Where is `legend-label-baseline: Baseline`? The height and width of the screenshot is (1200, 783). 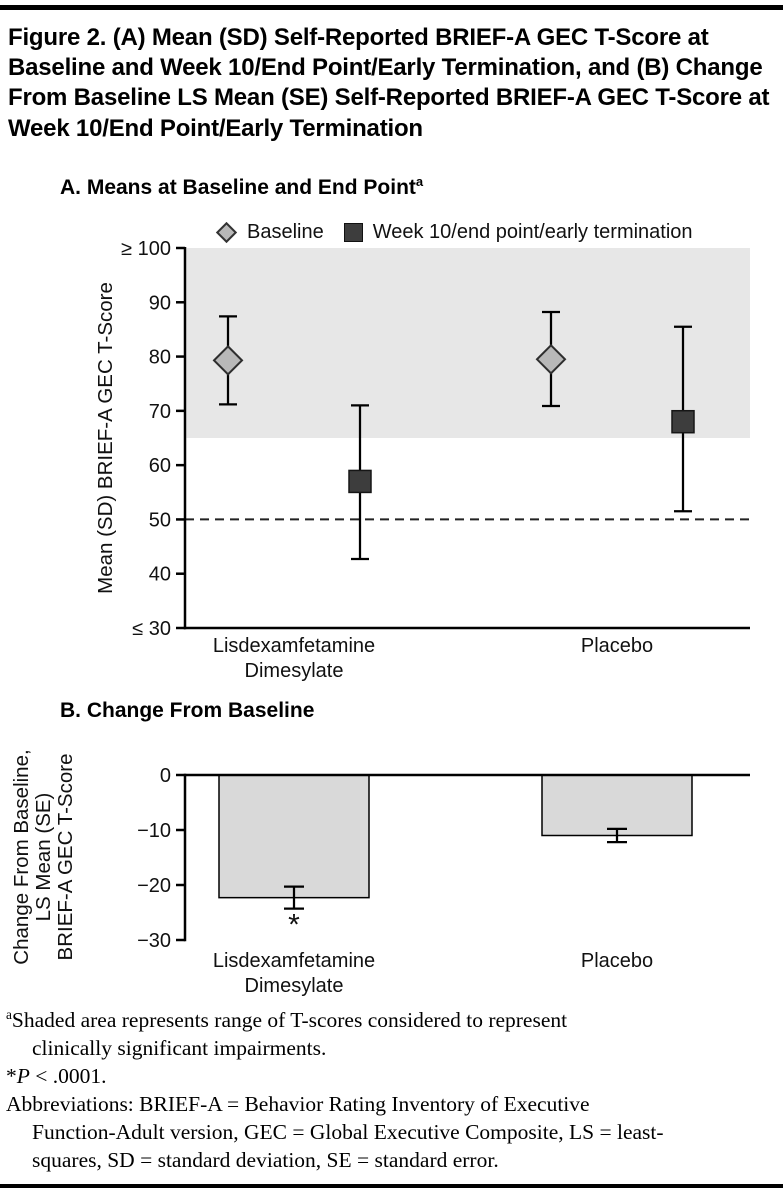 legend-label-baseline: Baseline is located at coordinates (285, 232).